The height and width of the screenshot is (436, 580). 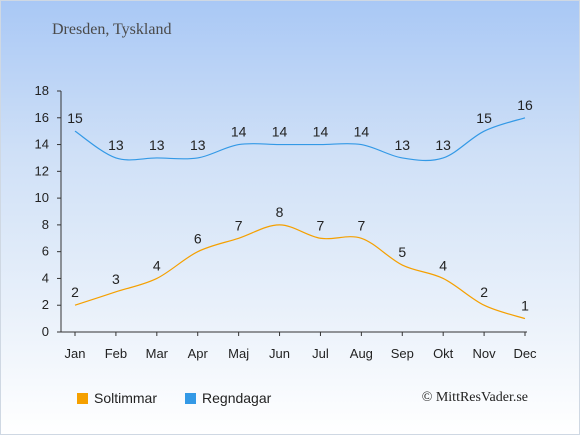 I want to click on data-label-soltimmar: 6, so click(x=198, y=239).